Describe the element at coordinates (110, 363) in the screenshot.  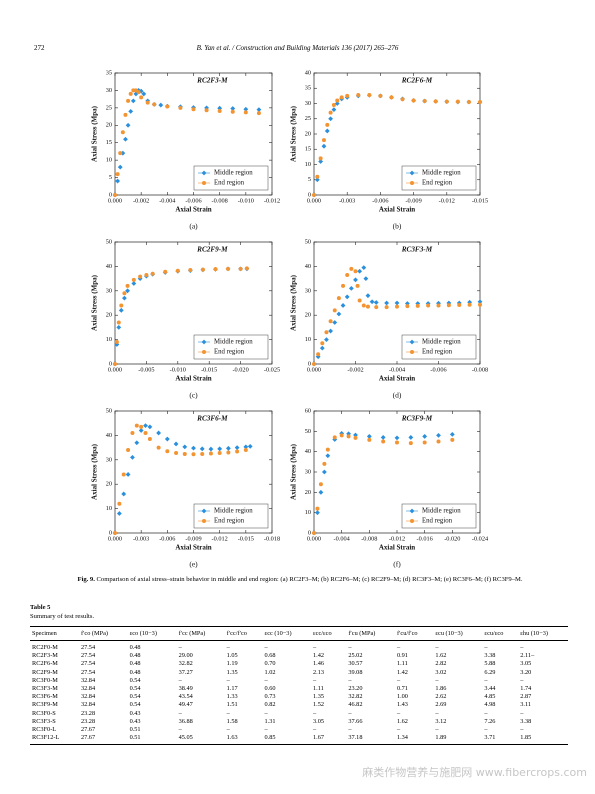
I see `y-tick-label: 0` at that location.